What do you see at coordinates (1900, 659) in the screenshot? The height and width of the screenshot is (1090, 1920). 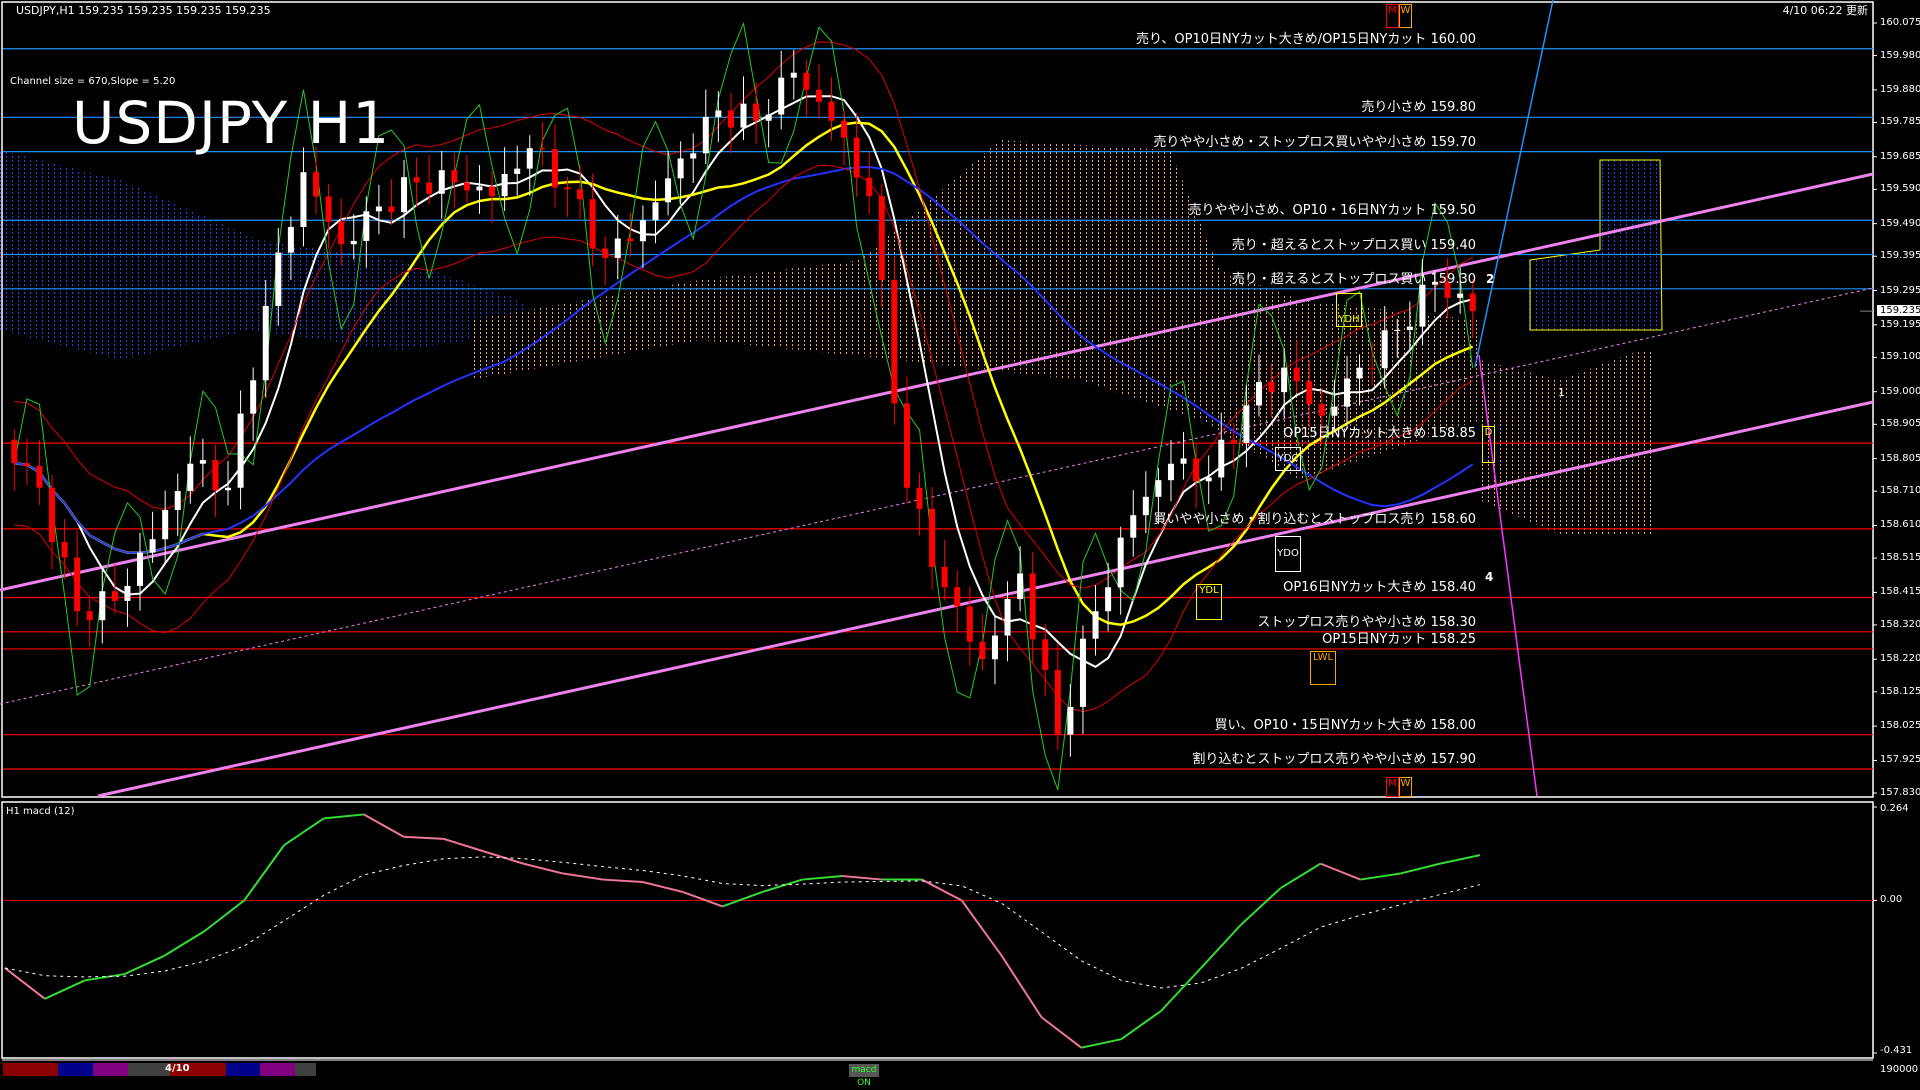 I see `price-axis-tick: 158.220` at bounding box center [1900, 659].